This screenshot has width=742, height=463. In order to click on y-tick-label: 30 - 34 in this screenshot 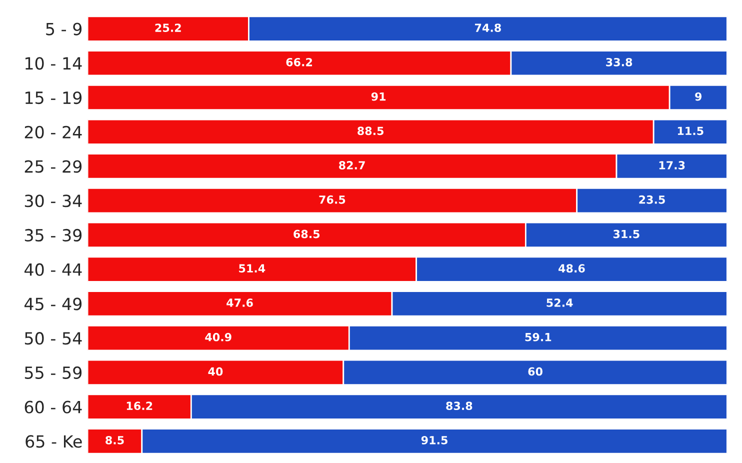, I will do `click(53, 201)`.